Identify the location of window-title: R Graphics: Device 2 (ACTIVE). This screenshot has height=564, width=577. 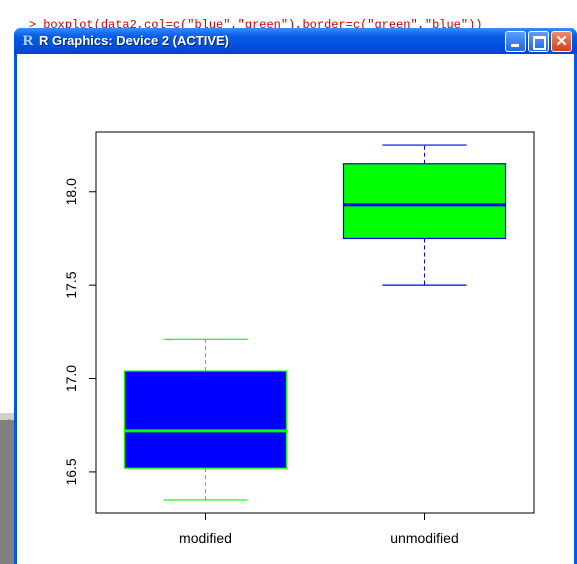
(134, 40).